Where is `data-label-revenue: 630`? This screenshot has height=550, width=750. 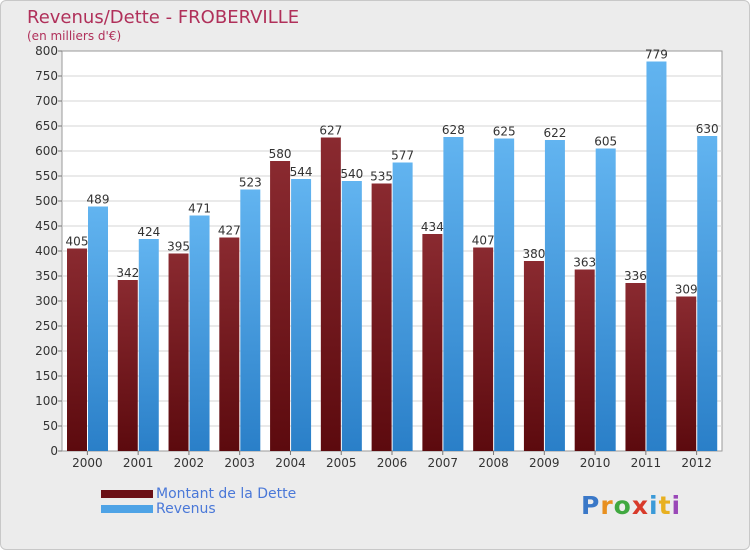 data-label-revenue: 630 is located at coordinates (707, 129).